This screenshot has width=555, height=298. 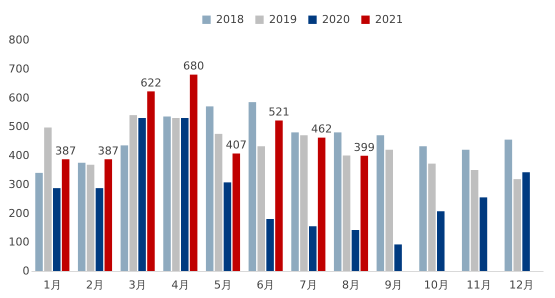 I want to click on legend-label: 2018, so click(x=230, y=19).